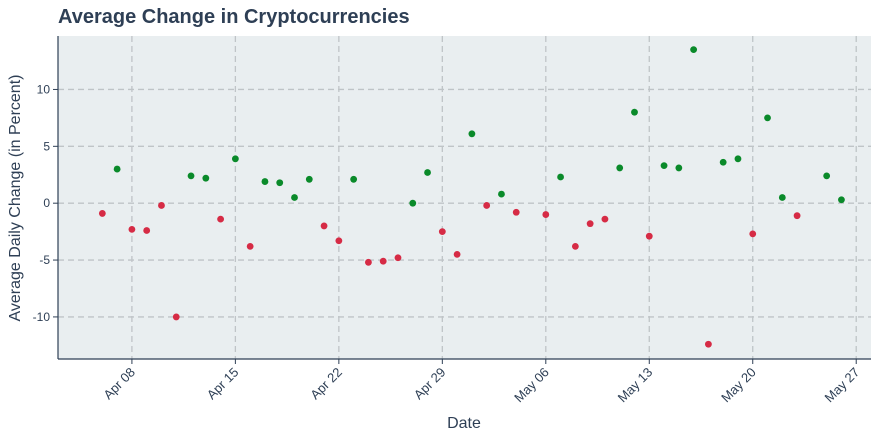 This screenshot has height=445, width=880. I want to click on x-tick-label: May 13, so click(635, 385).